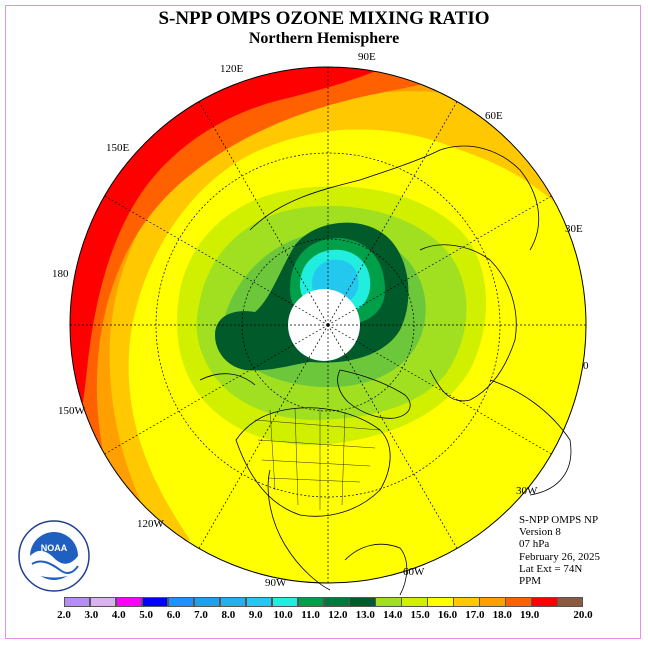 The image size is (648, 648). Describe the element at coordinates (227, 379) in the screenshot. I see `alaska-outline` at that location.